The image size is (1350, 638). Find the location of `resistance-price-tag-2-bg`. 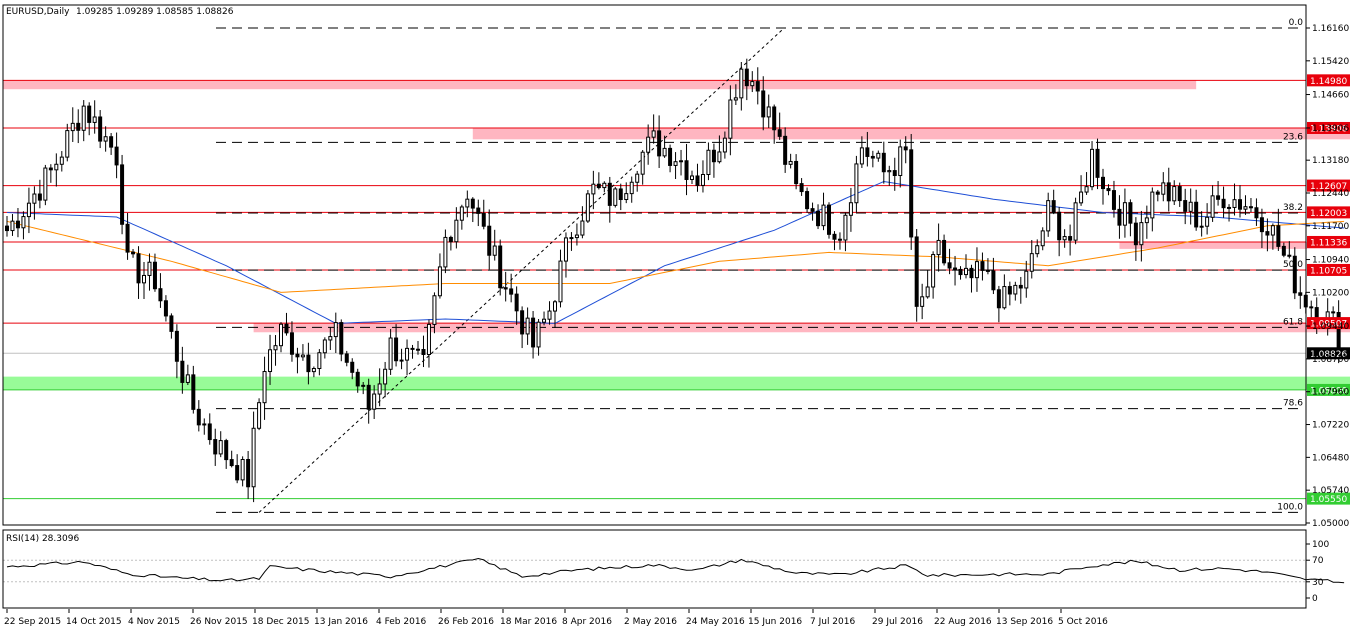

resistance-price-tag-2-bg is located at coordinates (1328, 185).